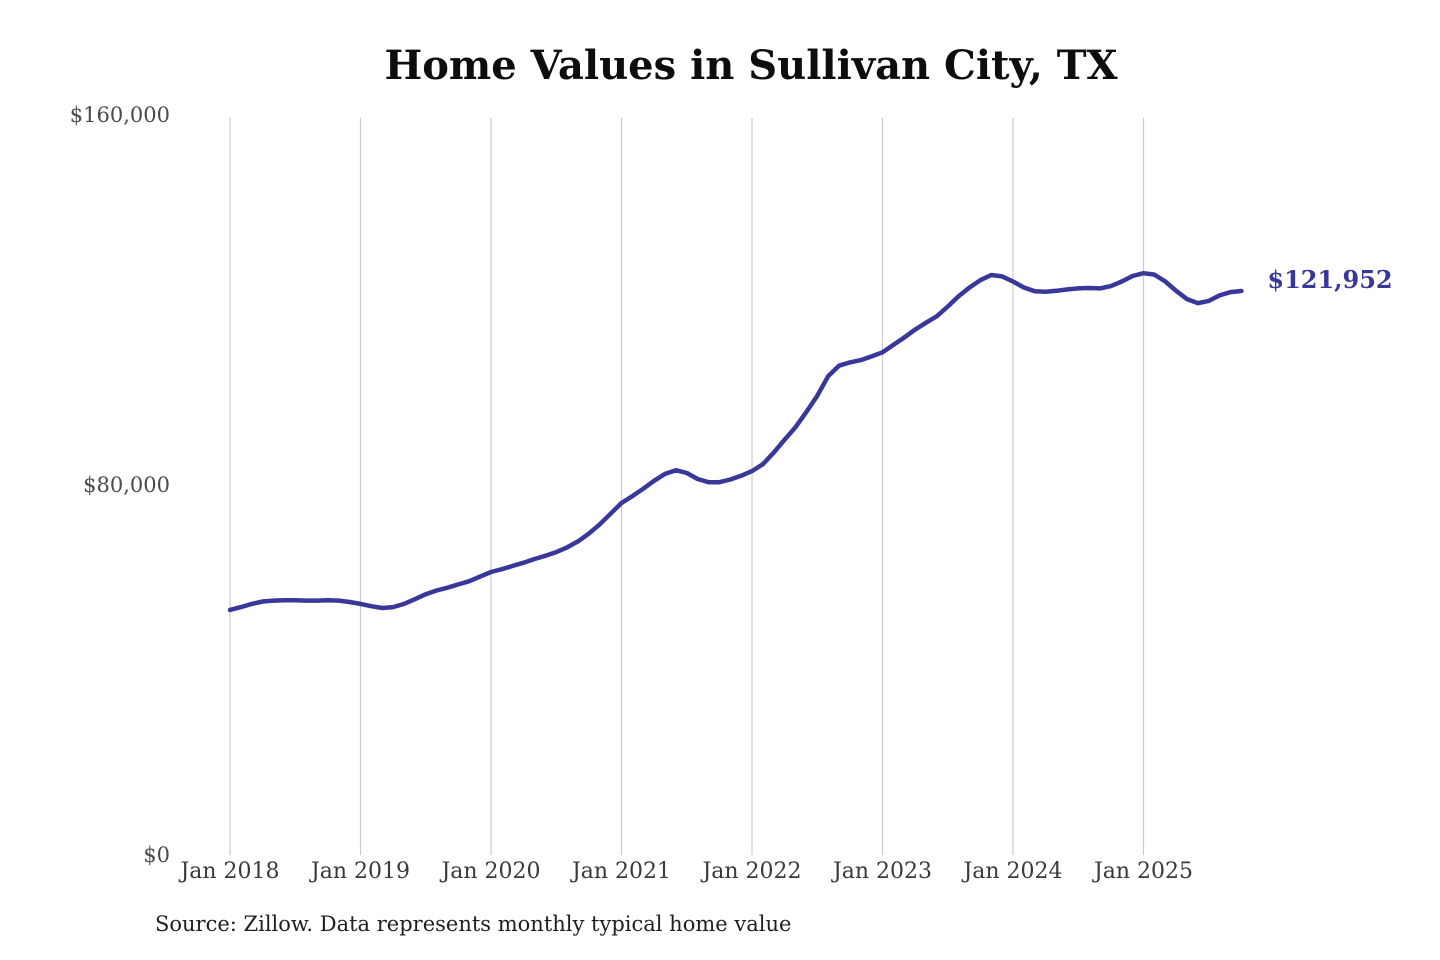 This screenshot has width=1440, height=960. Describe the element at coordinates (491, 871) in the screenshot. I see `x-axis-tick-jan-2020: Jan 2020` at that location.